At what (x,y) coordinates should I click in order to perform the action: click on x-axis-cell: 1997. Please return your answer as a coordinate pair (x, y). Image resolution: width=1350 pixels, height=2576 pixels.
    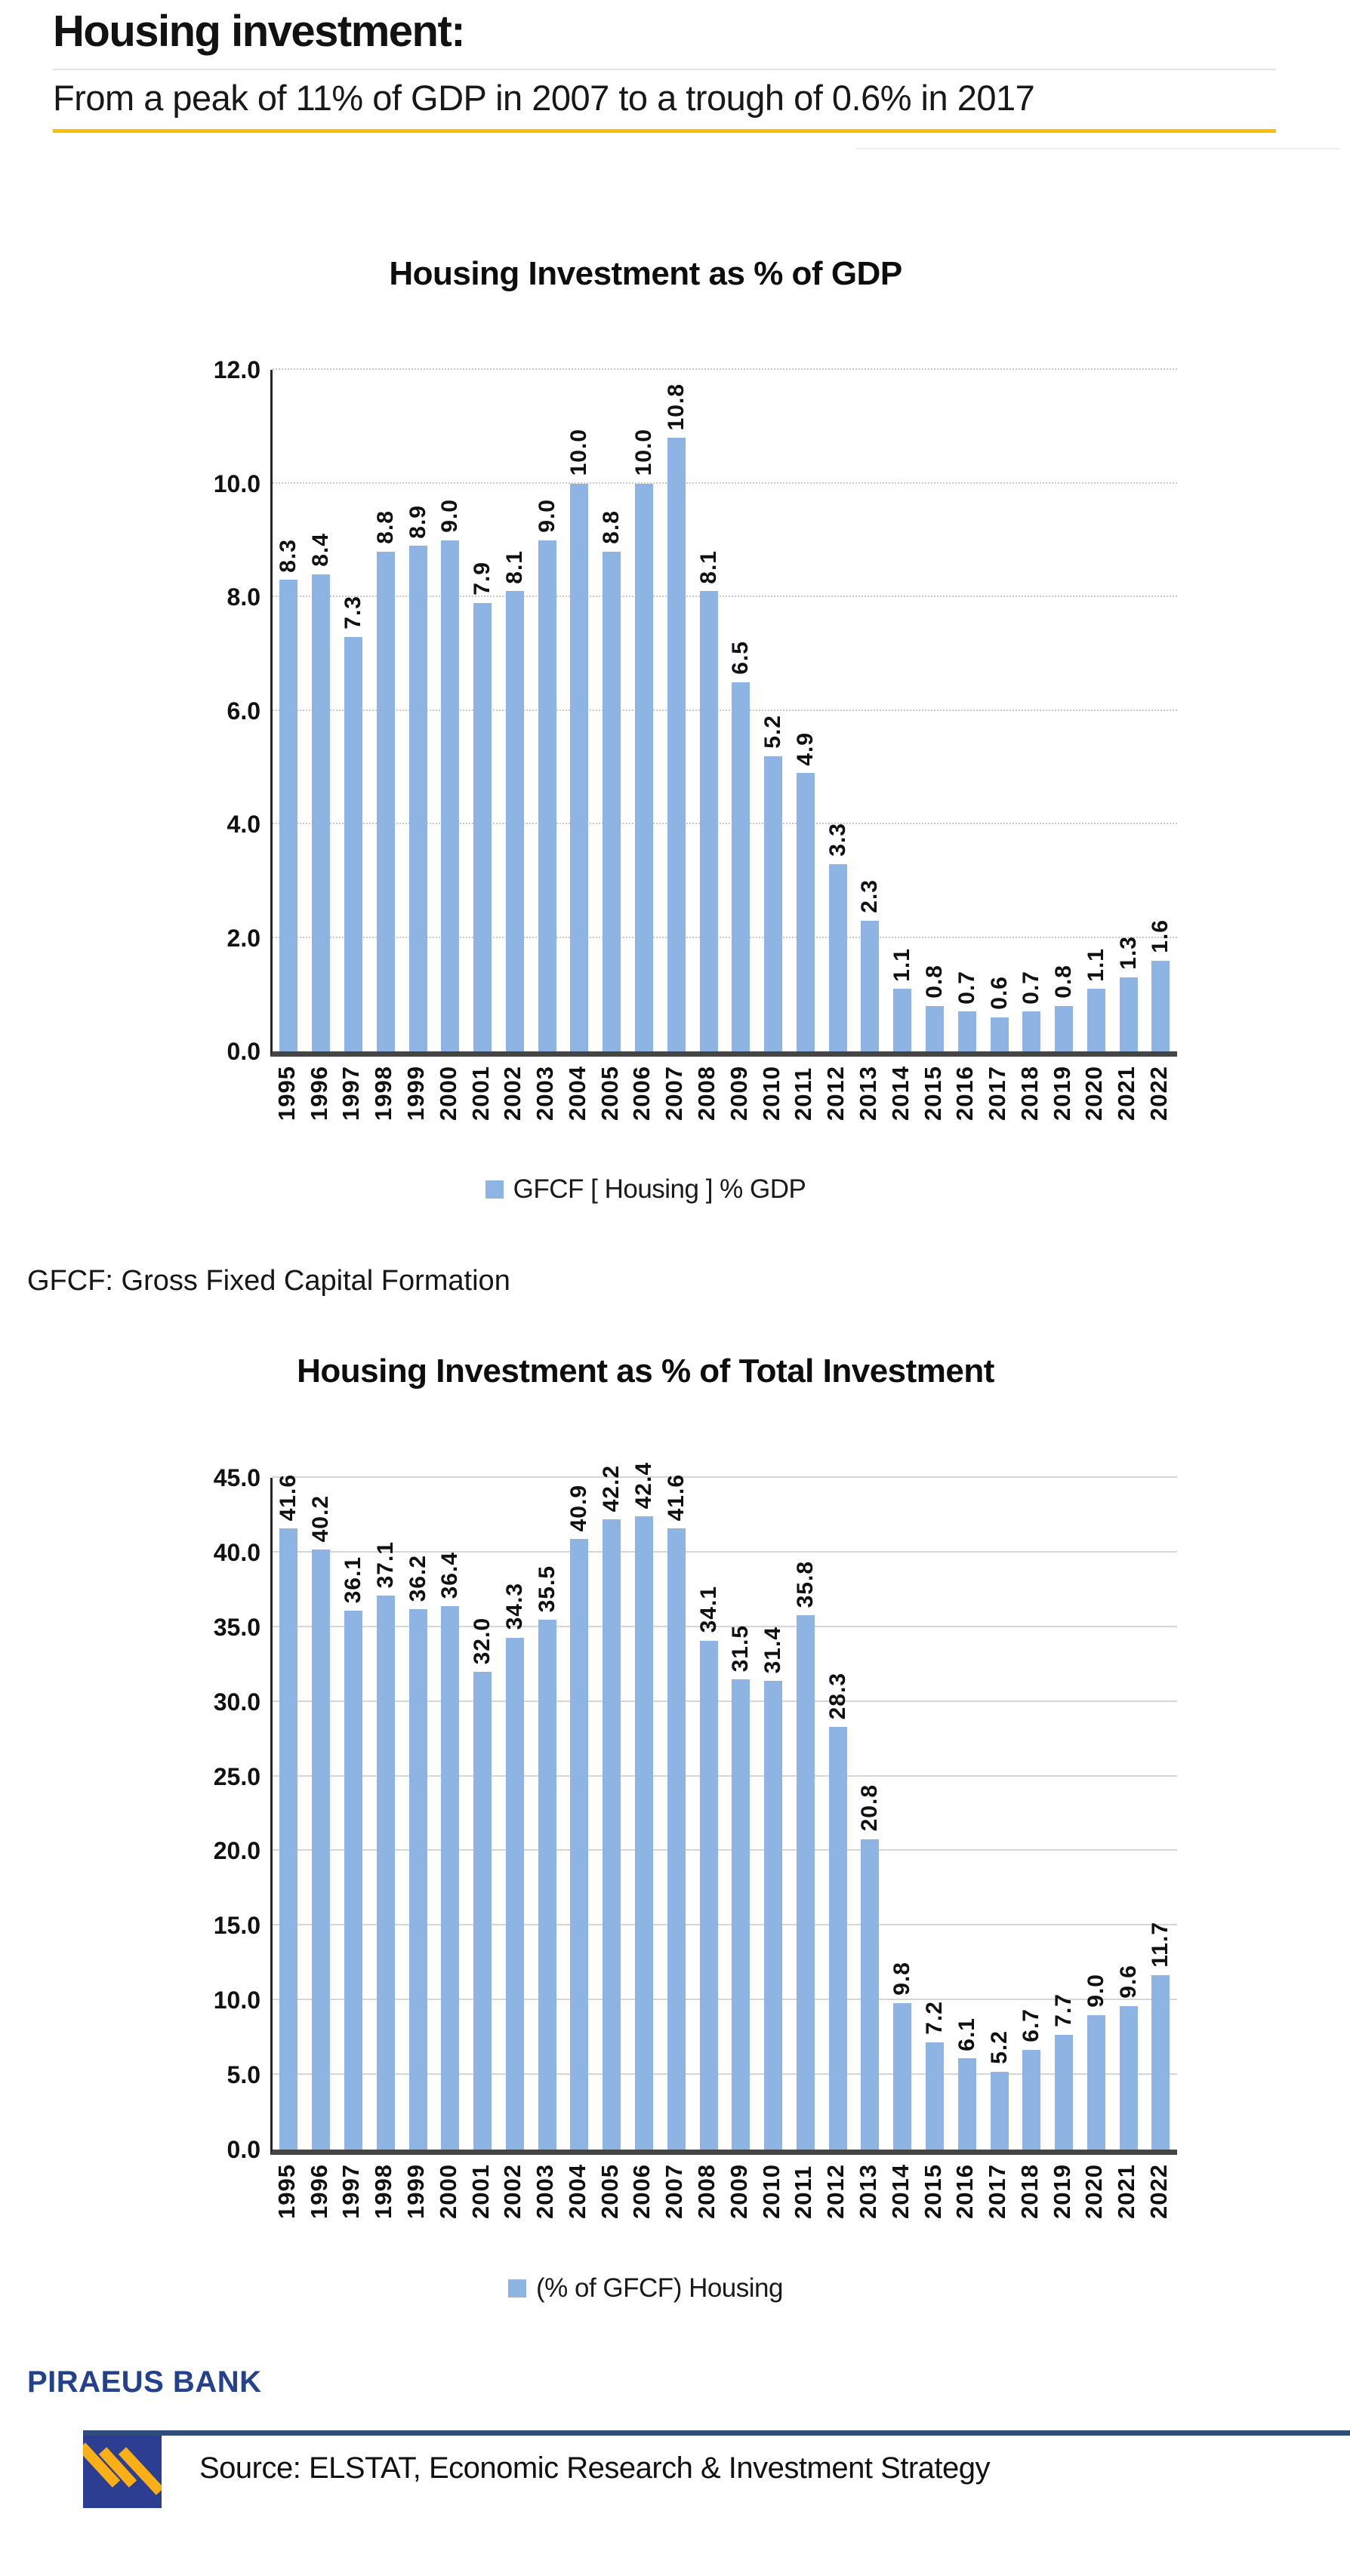
    Looking at the image, I should click on (351, 2191).